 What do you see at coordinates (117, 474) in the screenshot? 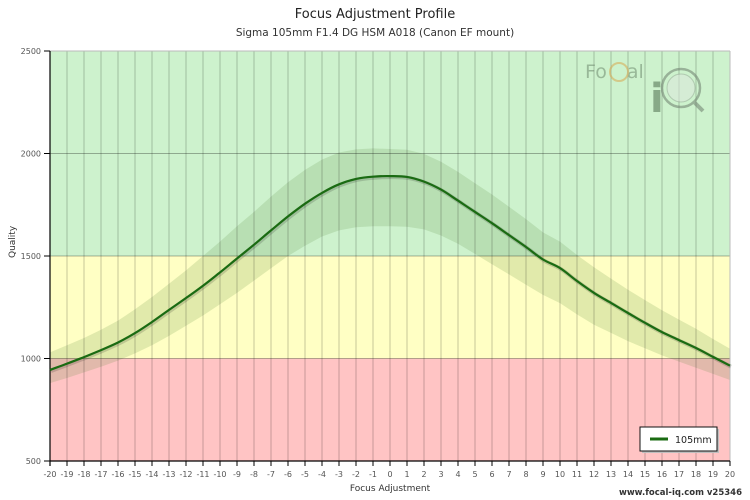
I see `x-tick-label: -16` at bounding box center [117, 474].